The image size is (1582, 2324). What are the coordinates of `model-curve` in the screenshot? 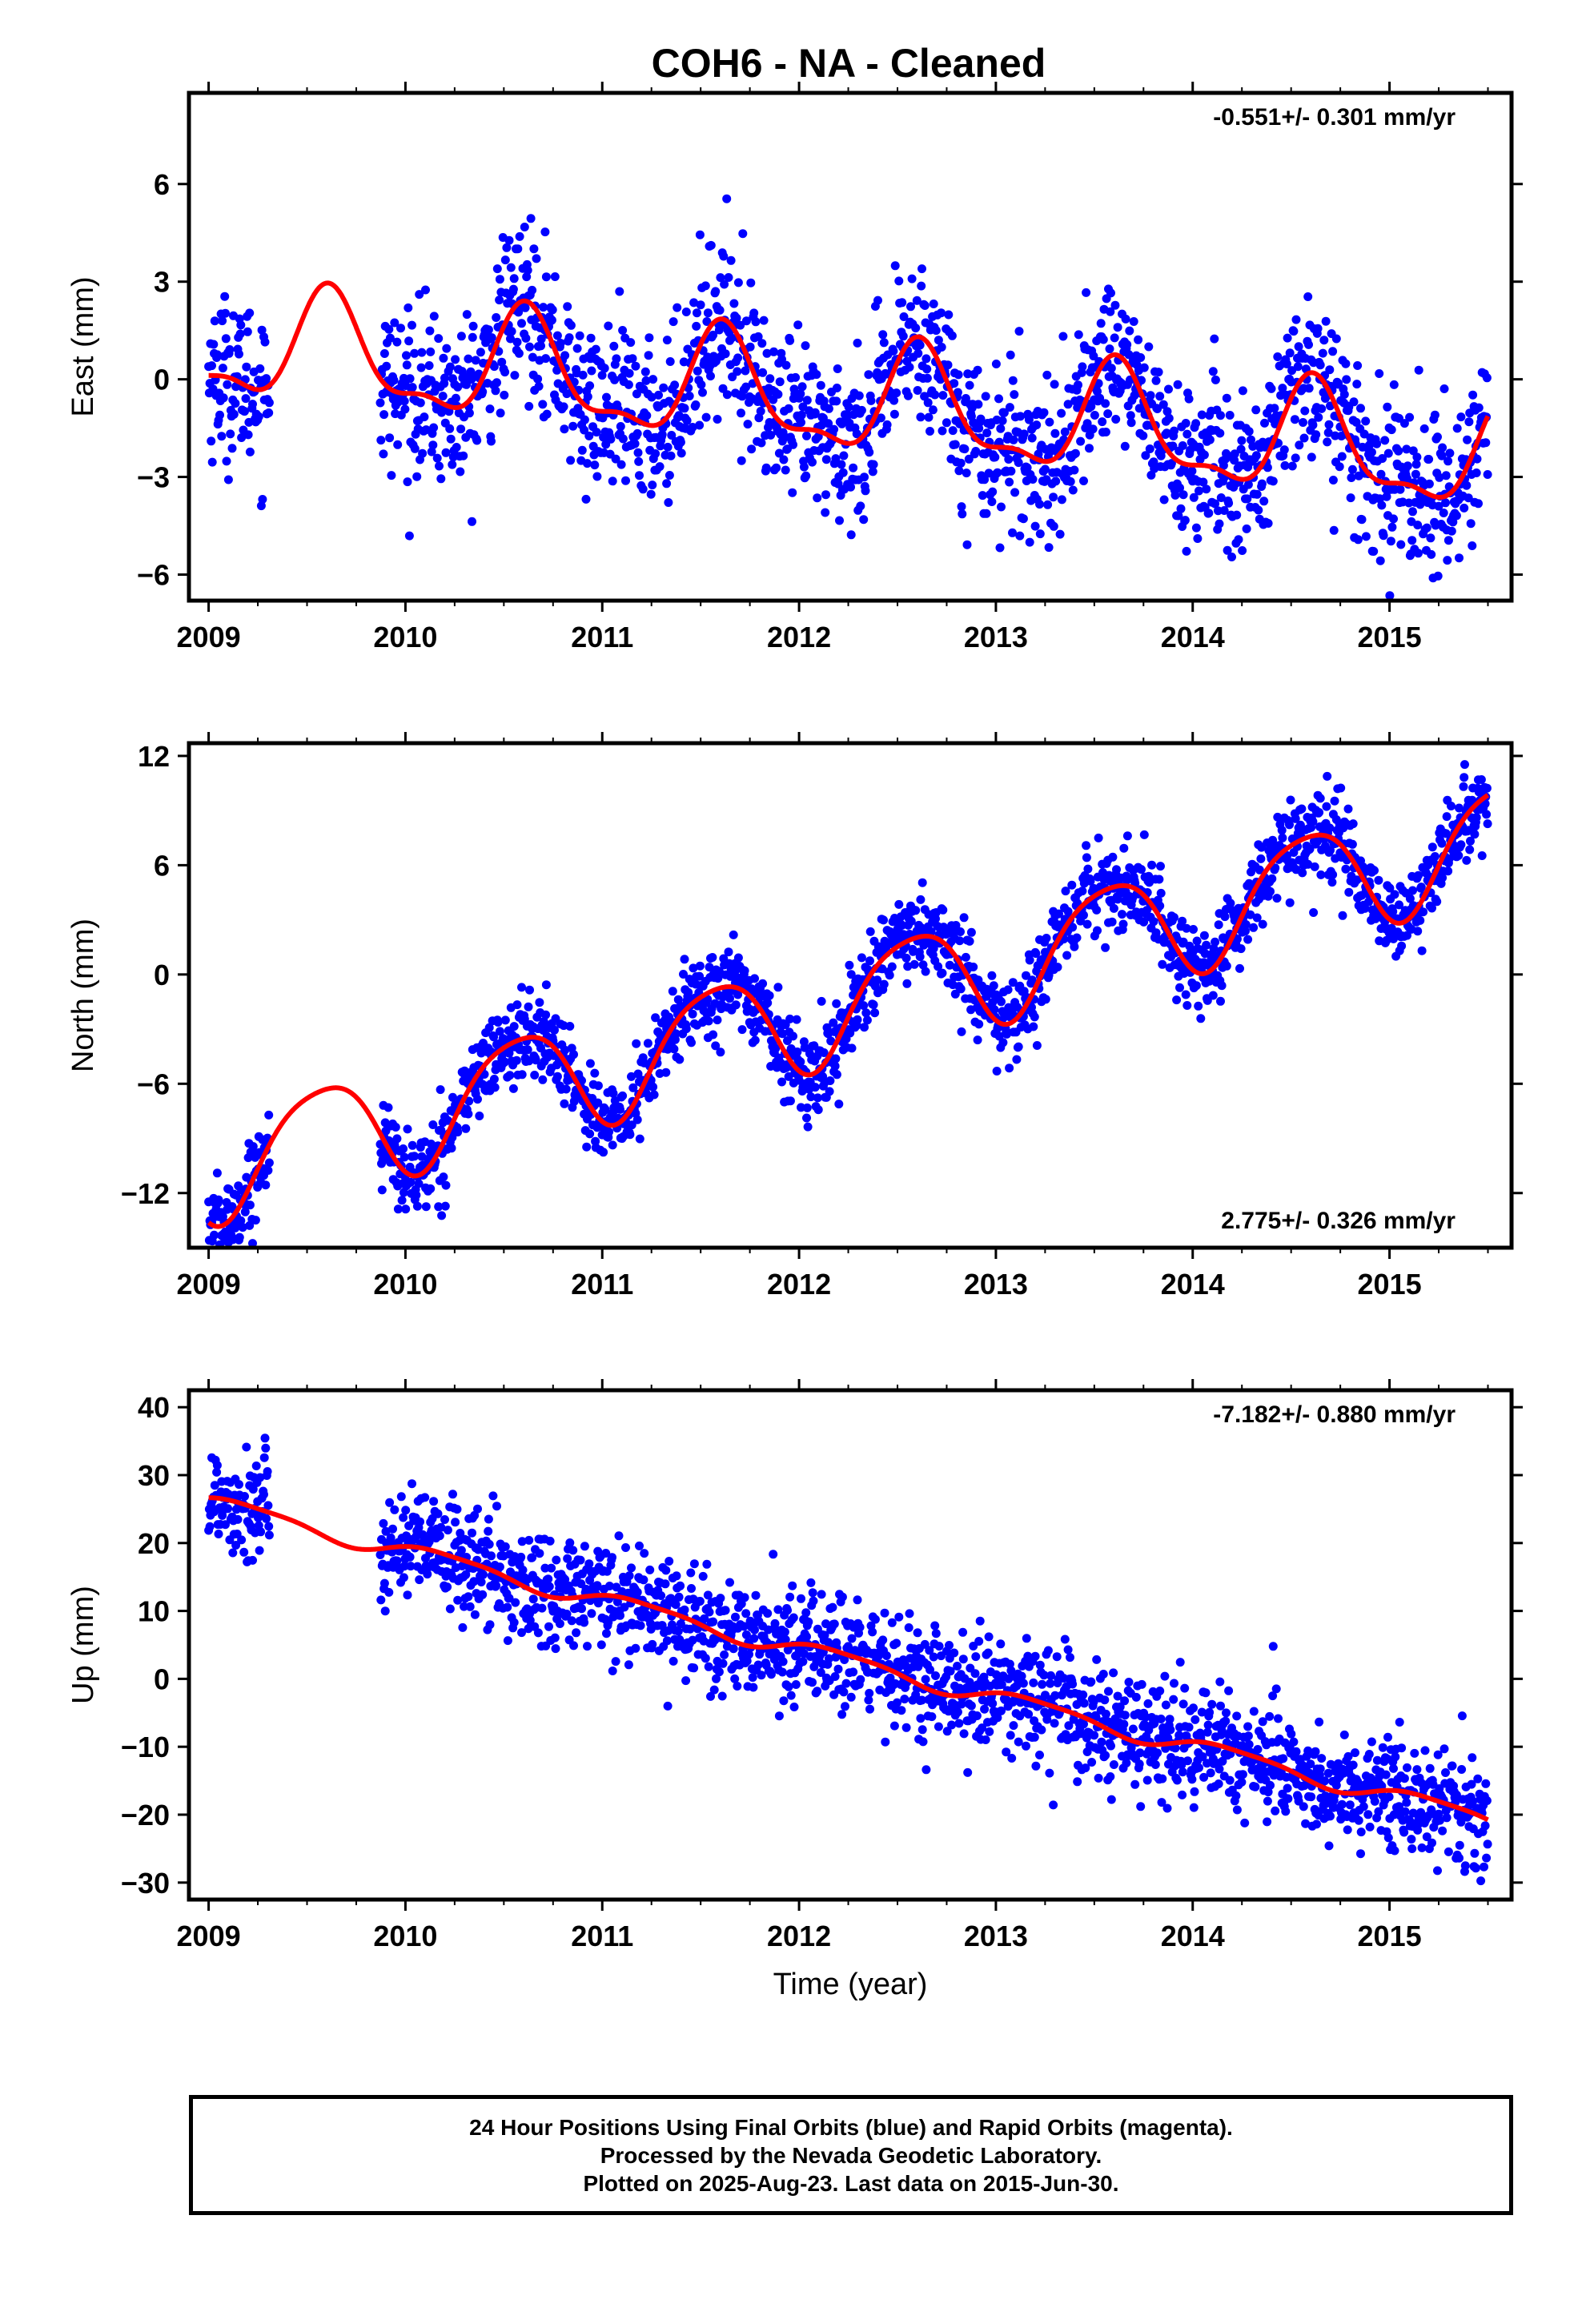 It's located at (849, 390).